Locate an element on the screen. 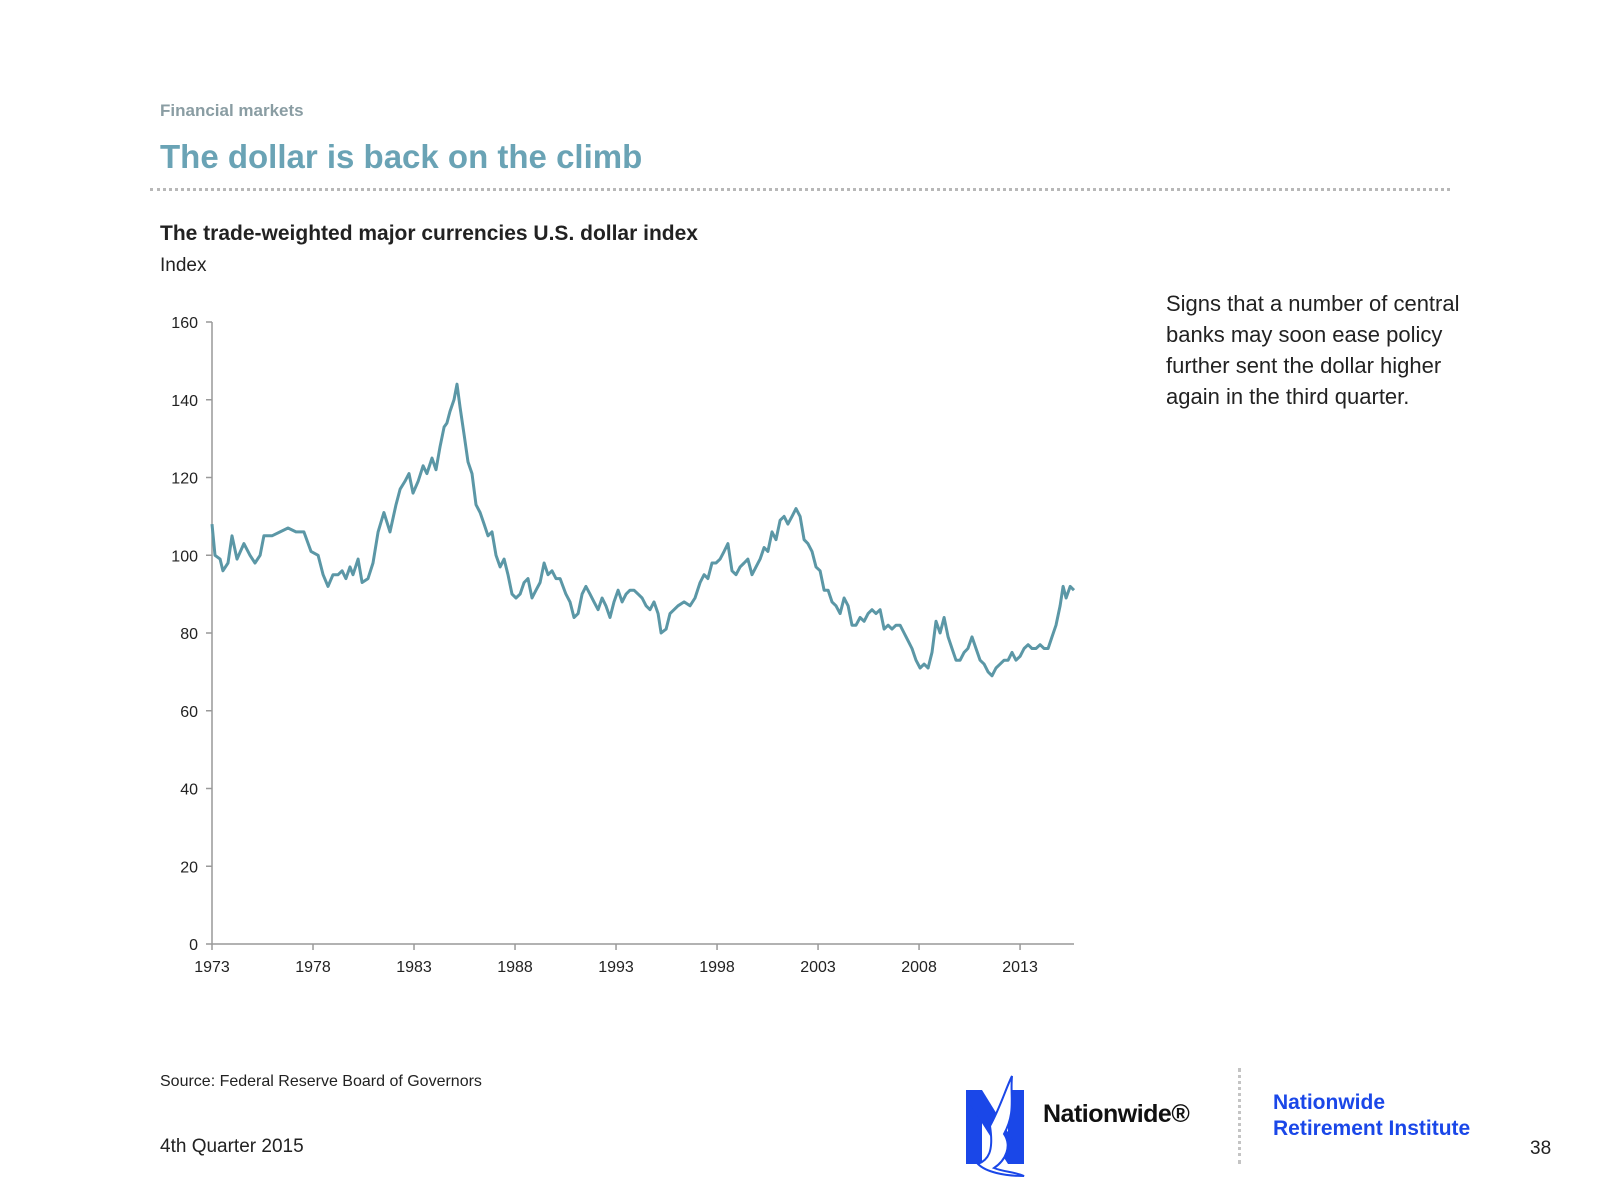 This screenshot has height=1200, width=1600. y-tick-label: 120 is located at coordinates (184, 479).